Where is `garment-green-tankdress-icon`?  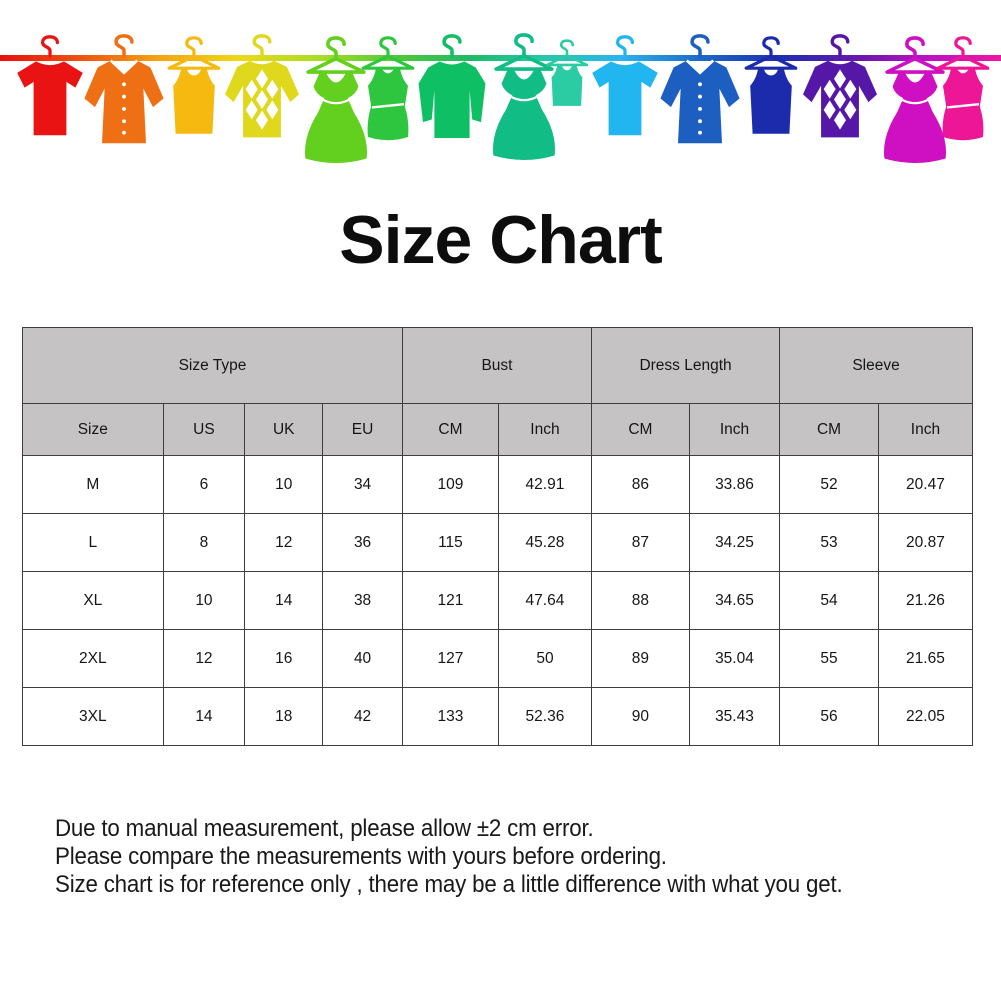
garment-green-tankdress-icon is located at coordinates (388, 89).